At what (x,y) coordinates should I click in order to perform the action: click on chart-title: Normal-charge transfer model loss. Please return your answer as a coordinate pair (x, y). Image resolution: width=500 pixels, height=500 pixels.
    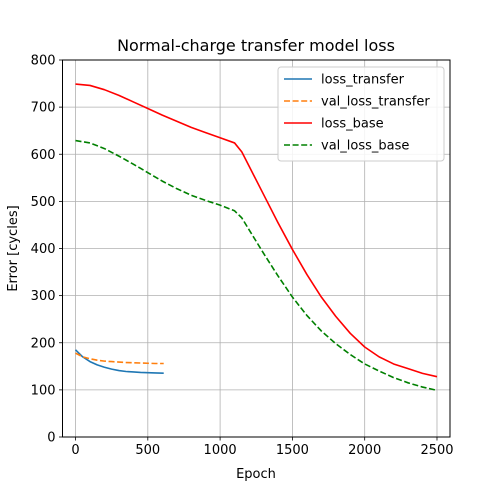
    Looking at the image, I should click on (256, 45).